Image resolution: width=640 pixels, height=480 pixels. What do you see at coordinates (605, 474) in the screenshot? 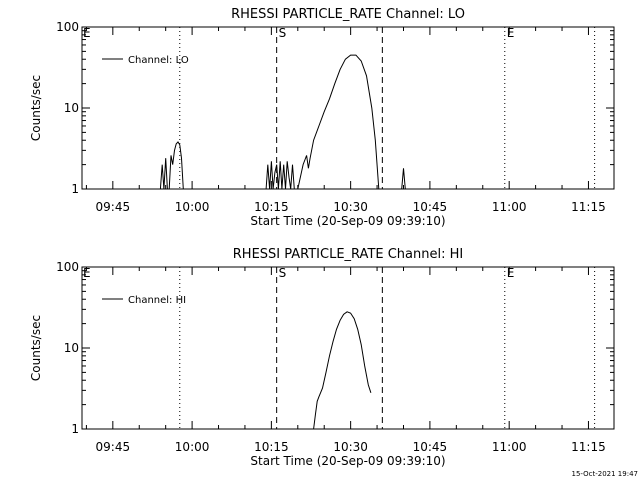
I see `footer-timestamp: 15-Oct-2021 19:47` at bounding box center [605, 474].